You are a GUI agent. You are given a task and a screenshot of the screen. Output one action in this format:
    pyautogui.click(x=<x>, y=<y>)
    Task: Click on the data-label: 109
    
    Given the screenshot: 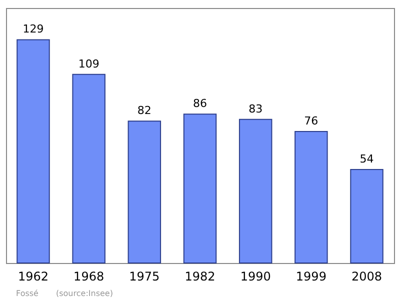 What is the action you would take?
    pyautogui.click(x=89, y=63)
    